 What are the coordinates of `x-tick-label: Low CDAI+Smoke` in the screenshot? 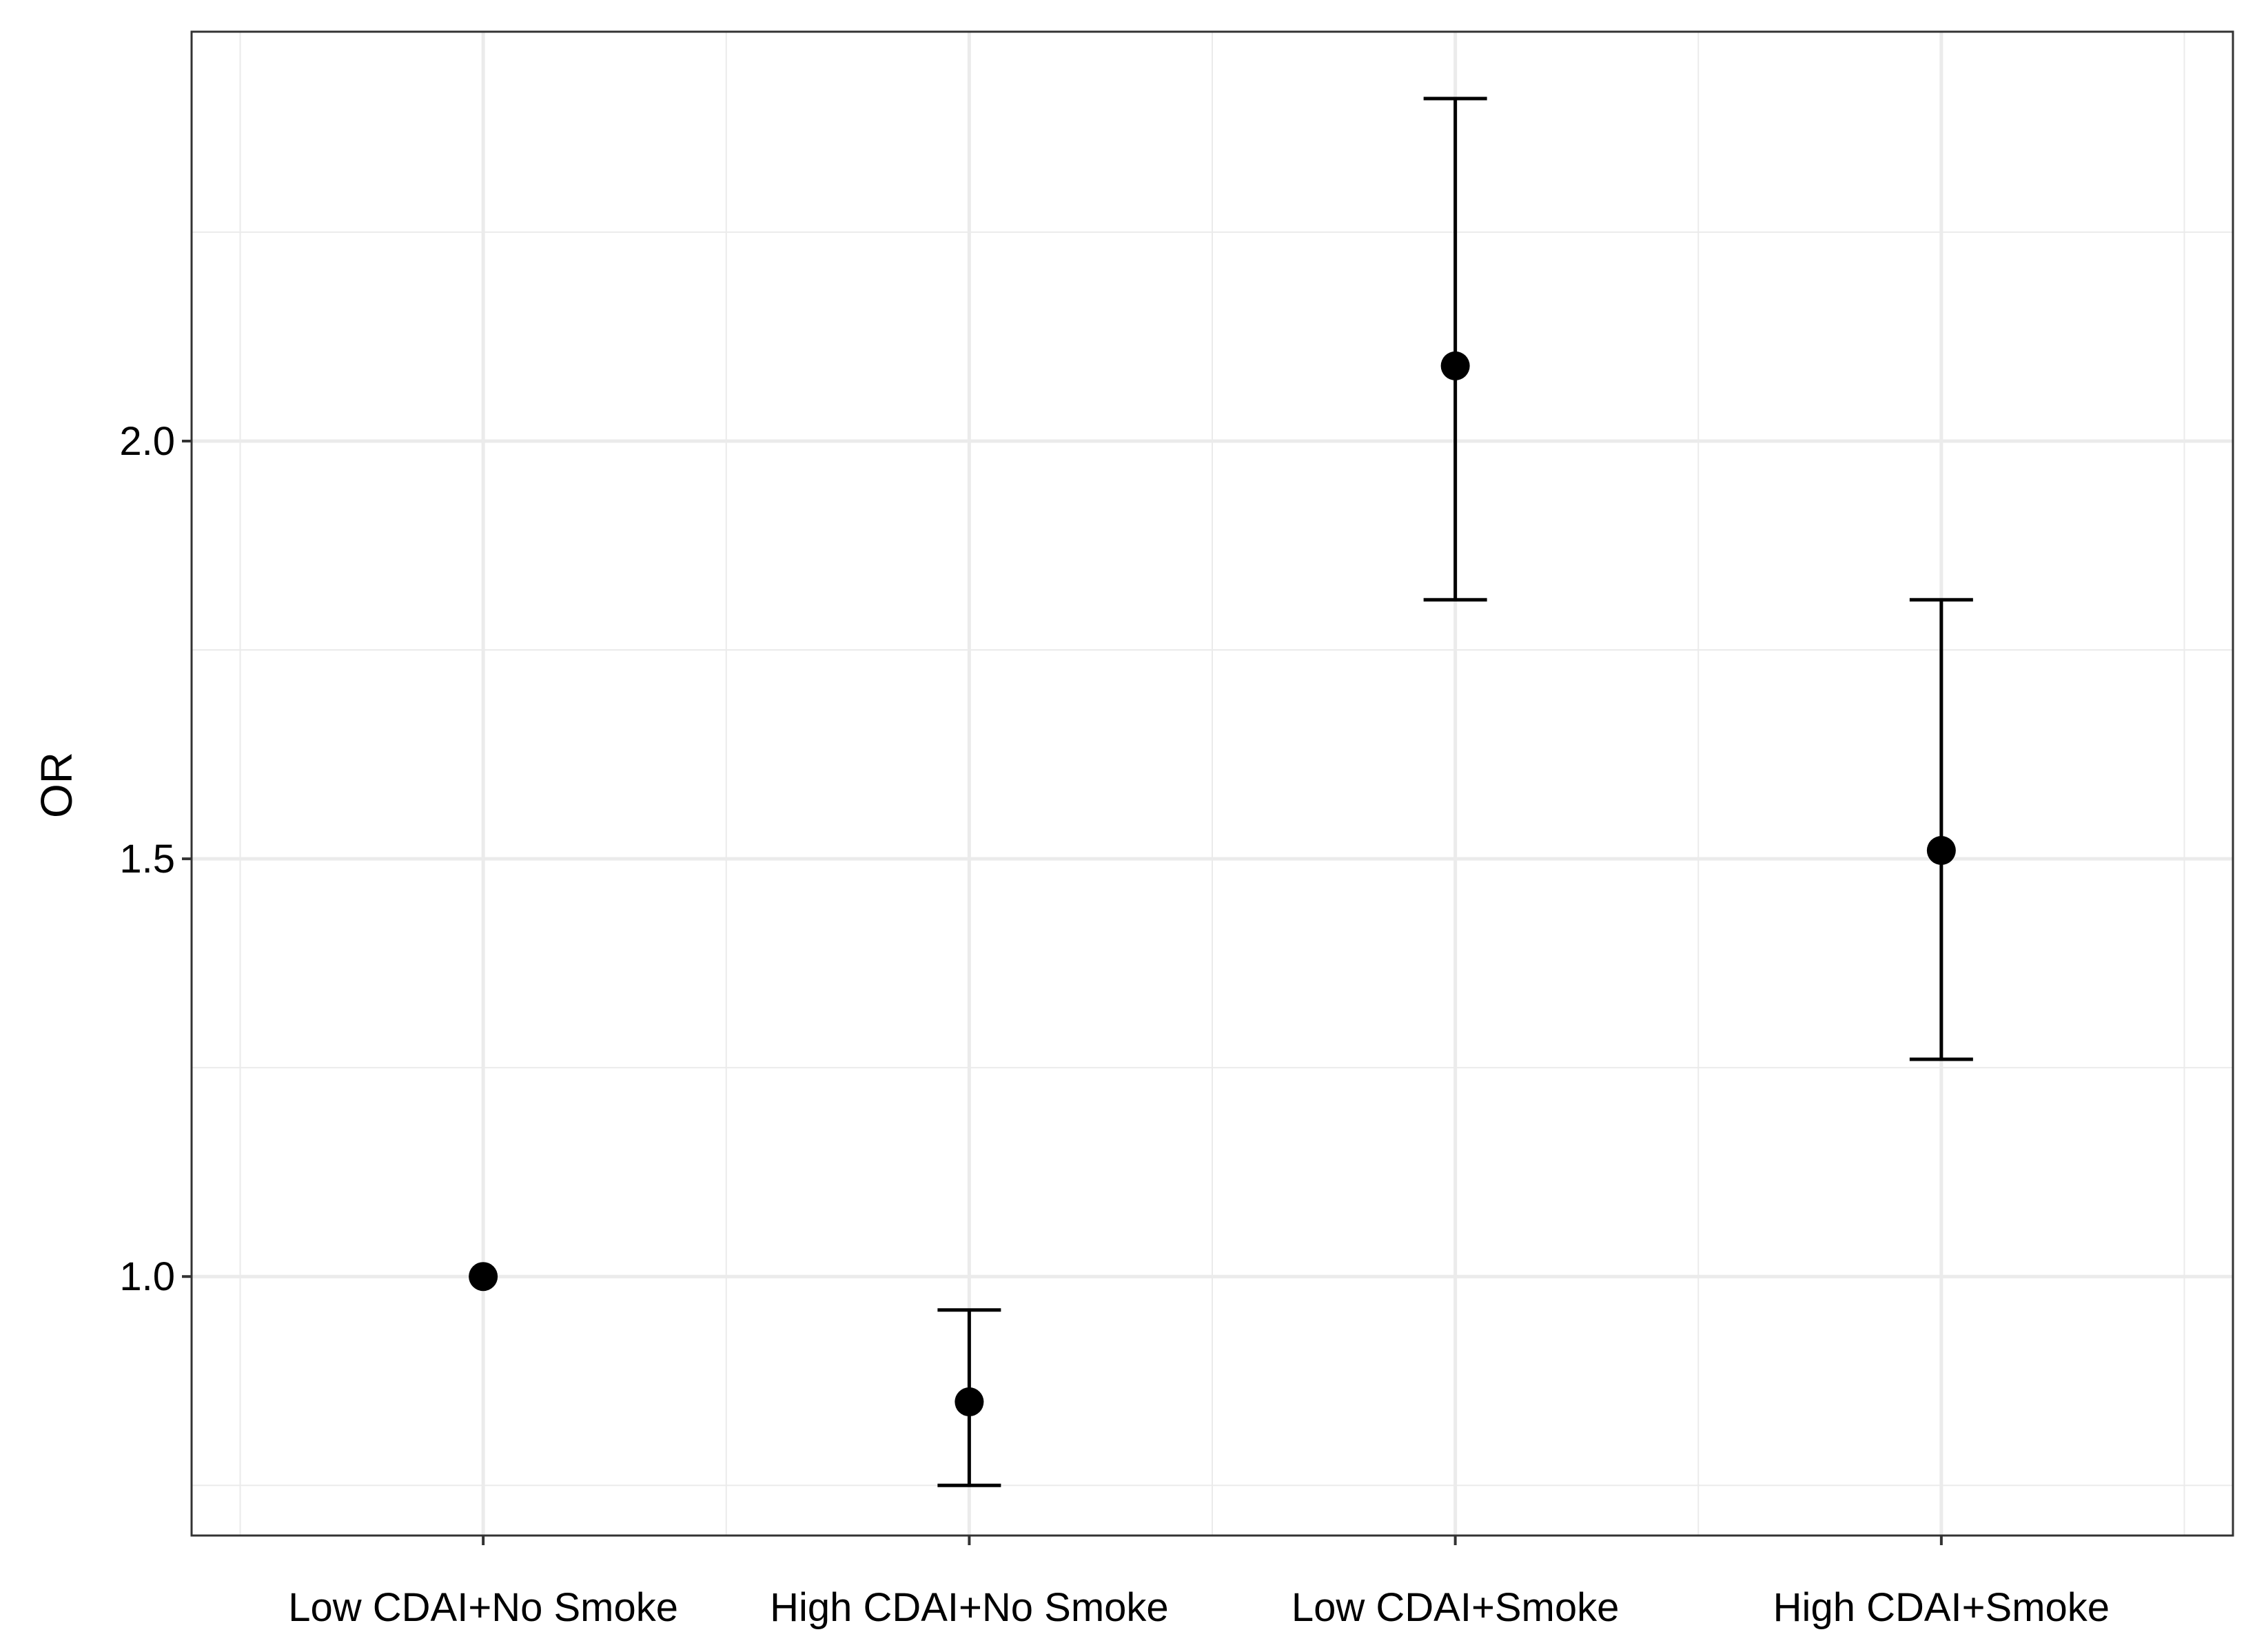 It's located at (1455, 1608).